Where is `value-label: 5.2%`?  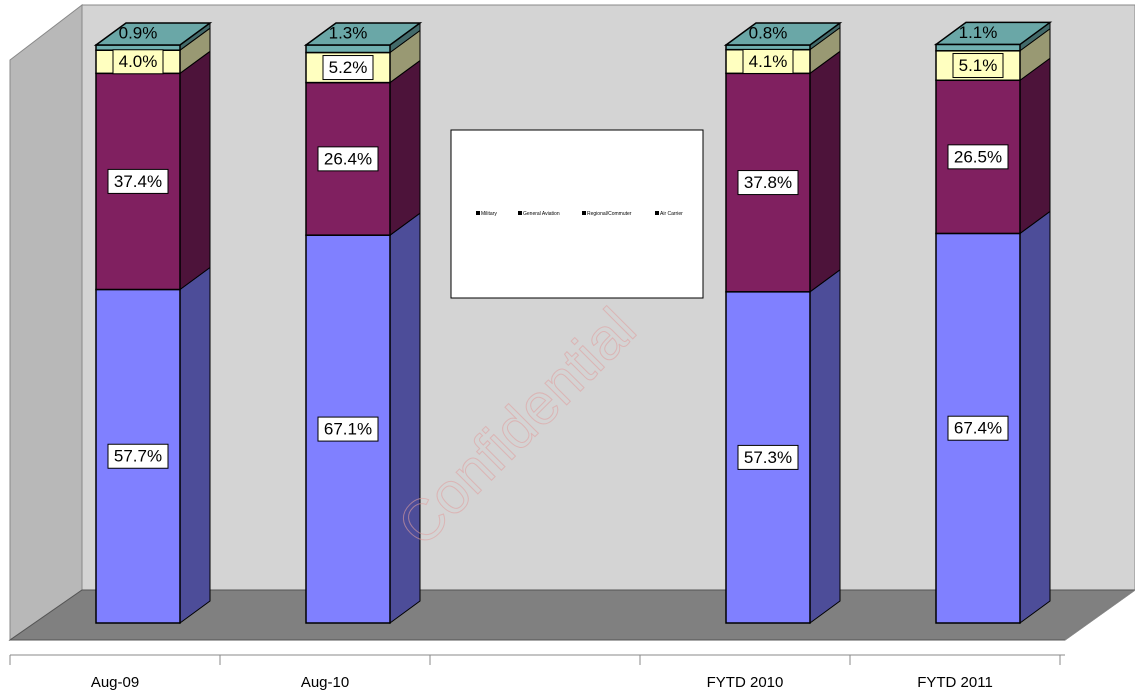 value-label: 5.2% is located at coordinates (348, 67).